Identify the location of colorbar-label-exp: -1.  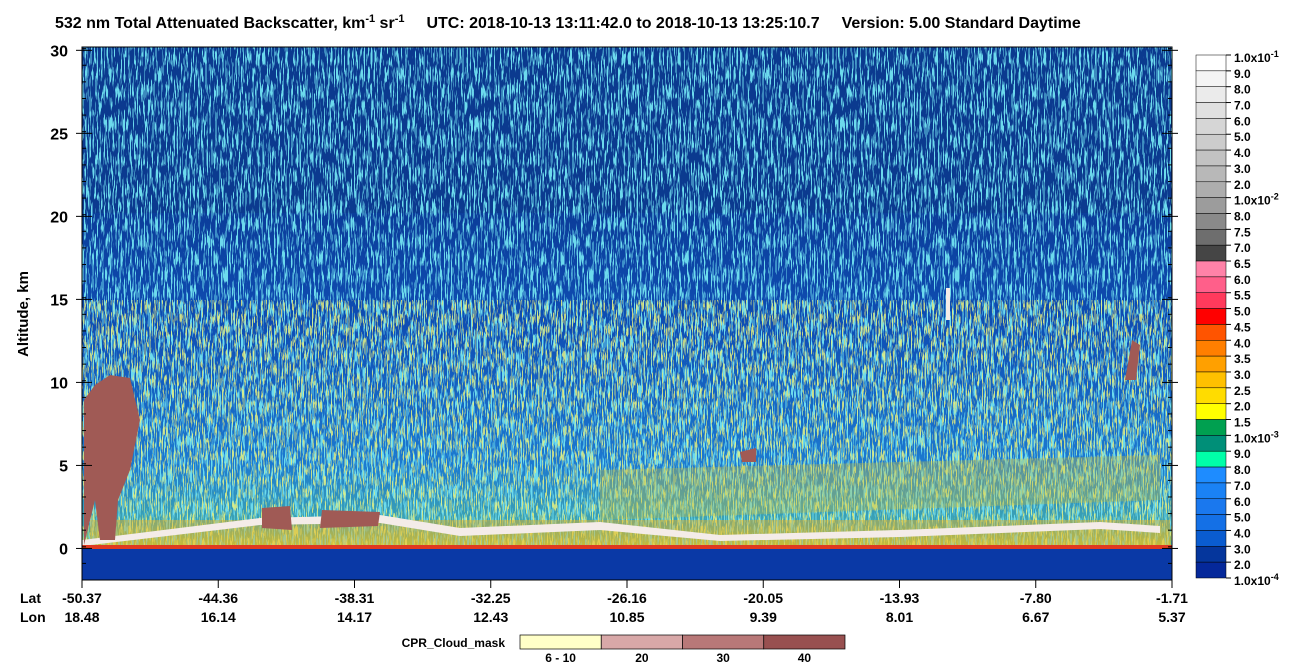
(1275, 54).